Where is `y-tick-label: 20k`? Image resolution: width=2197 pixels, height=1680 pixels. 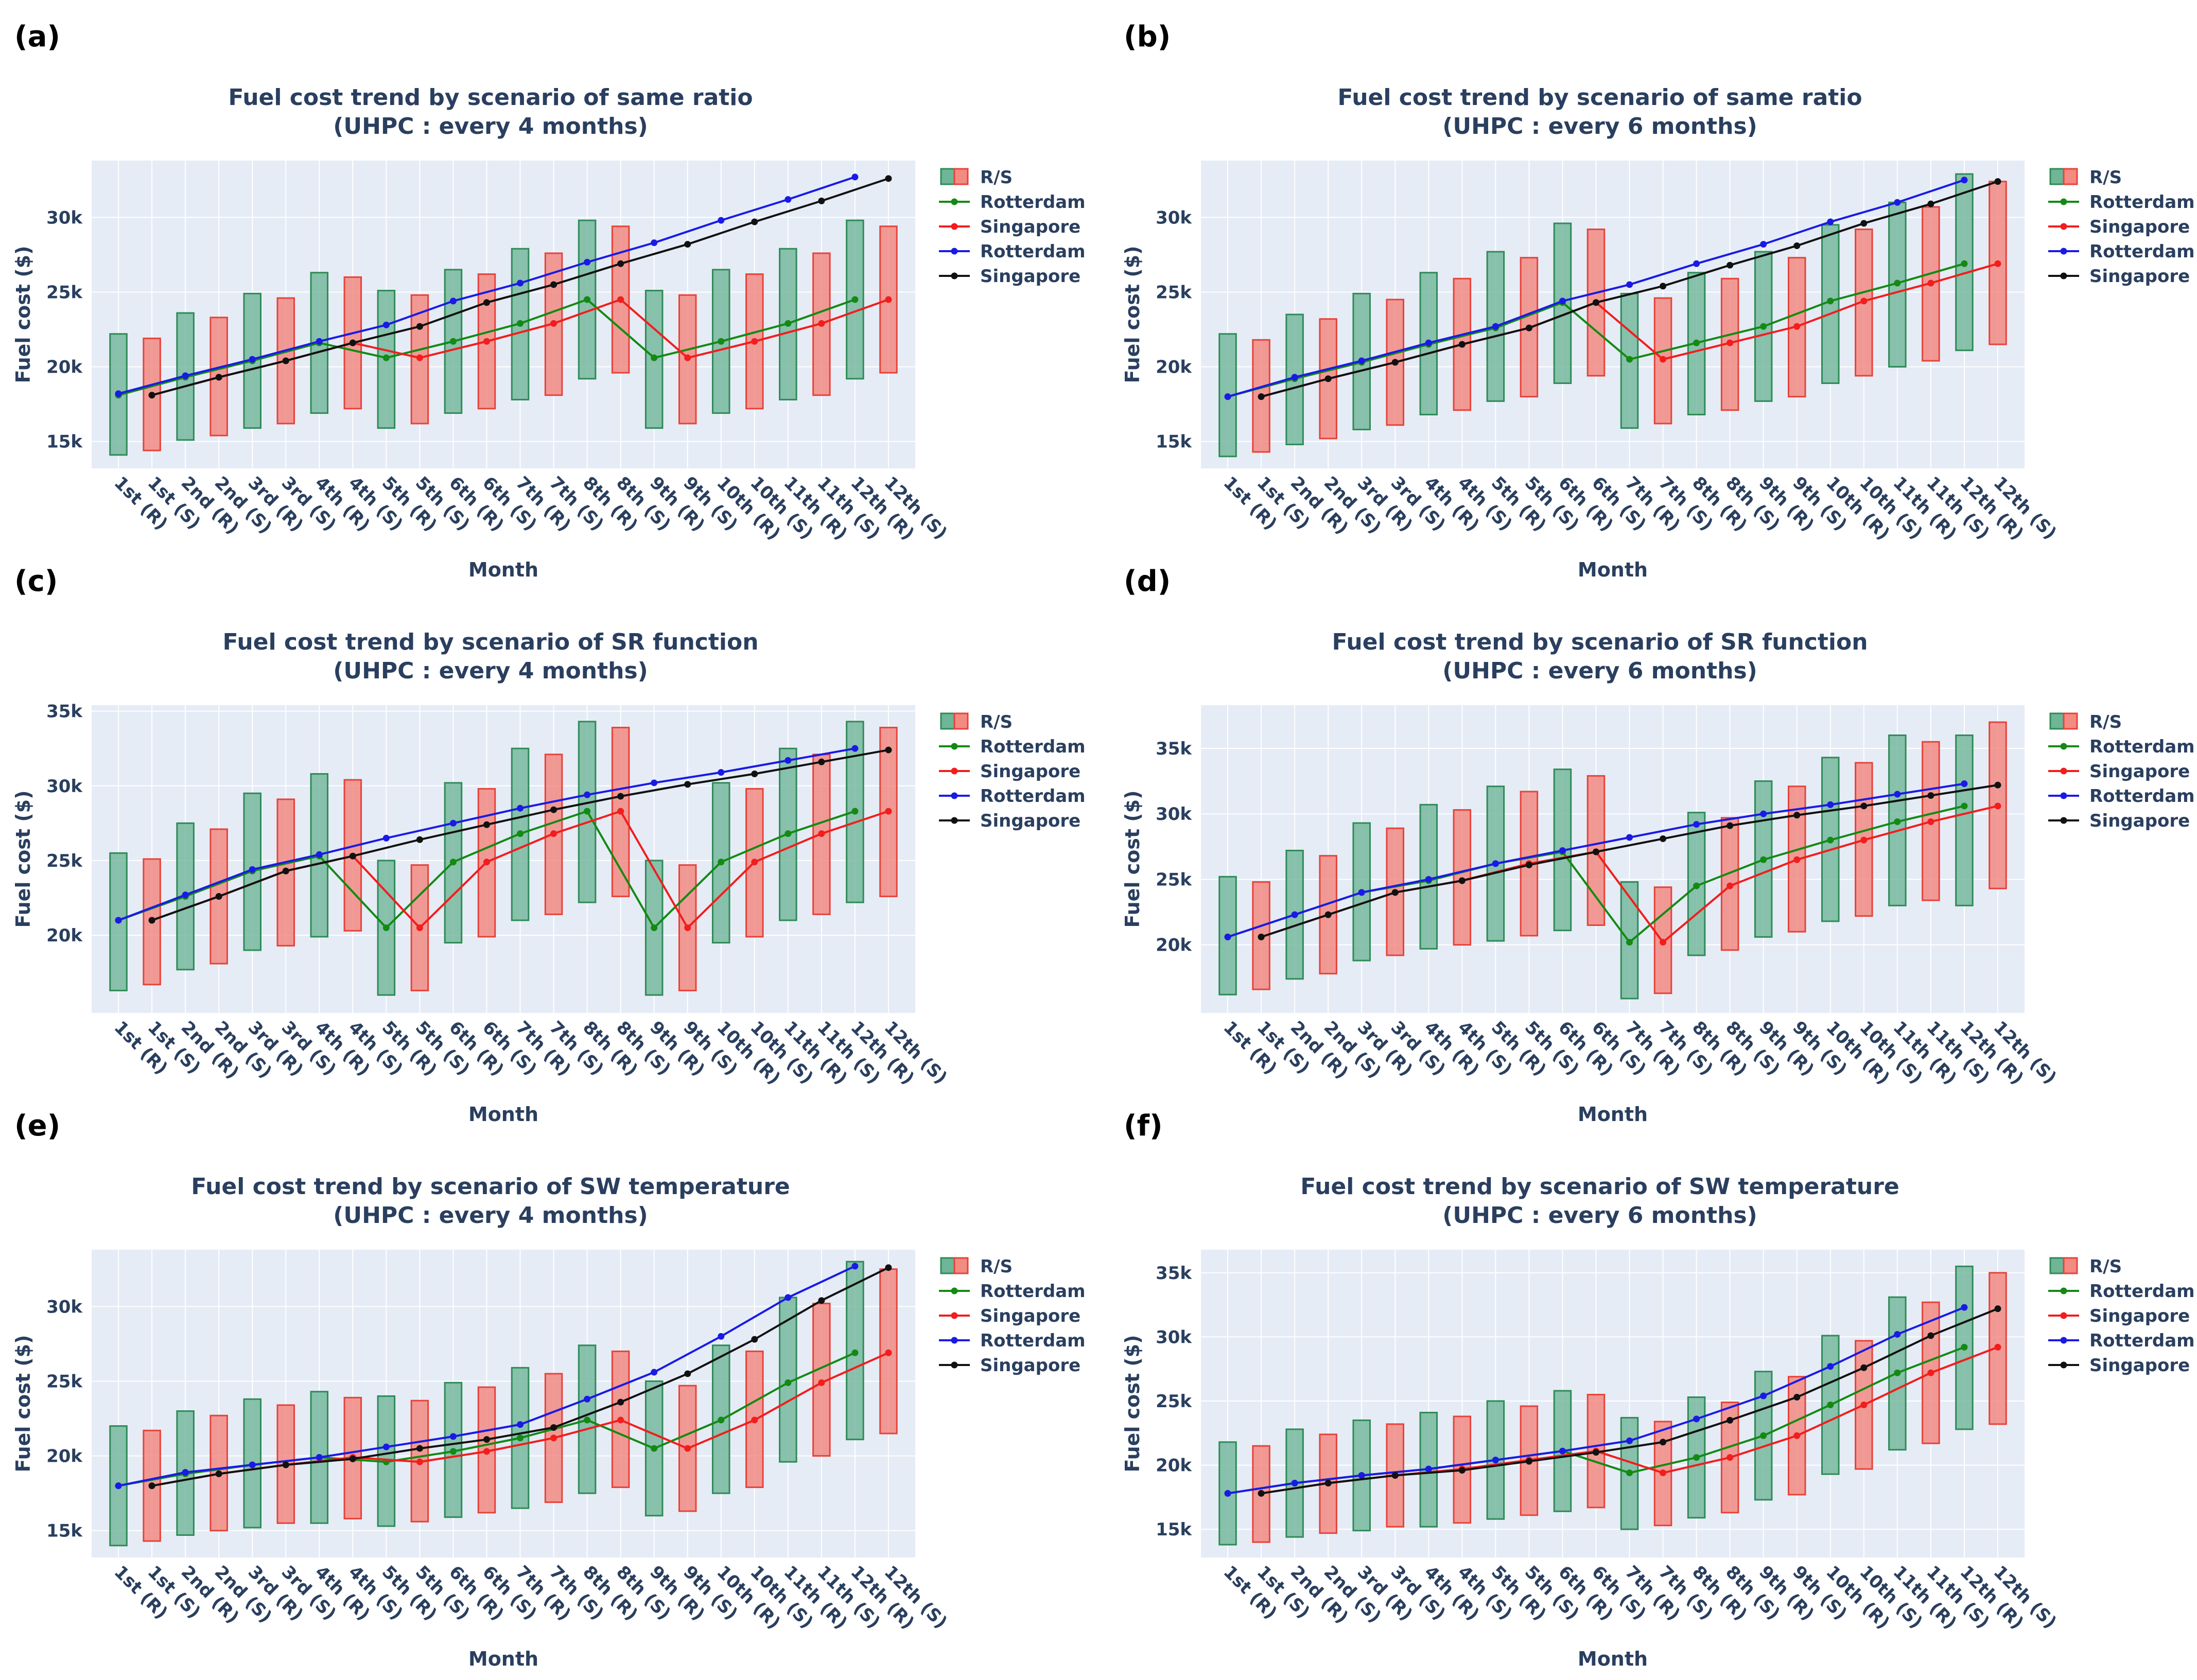 y-tick-label: 20k is located at coordinates (64, 935).